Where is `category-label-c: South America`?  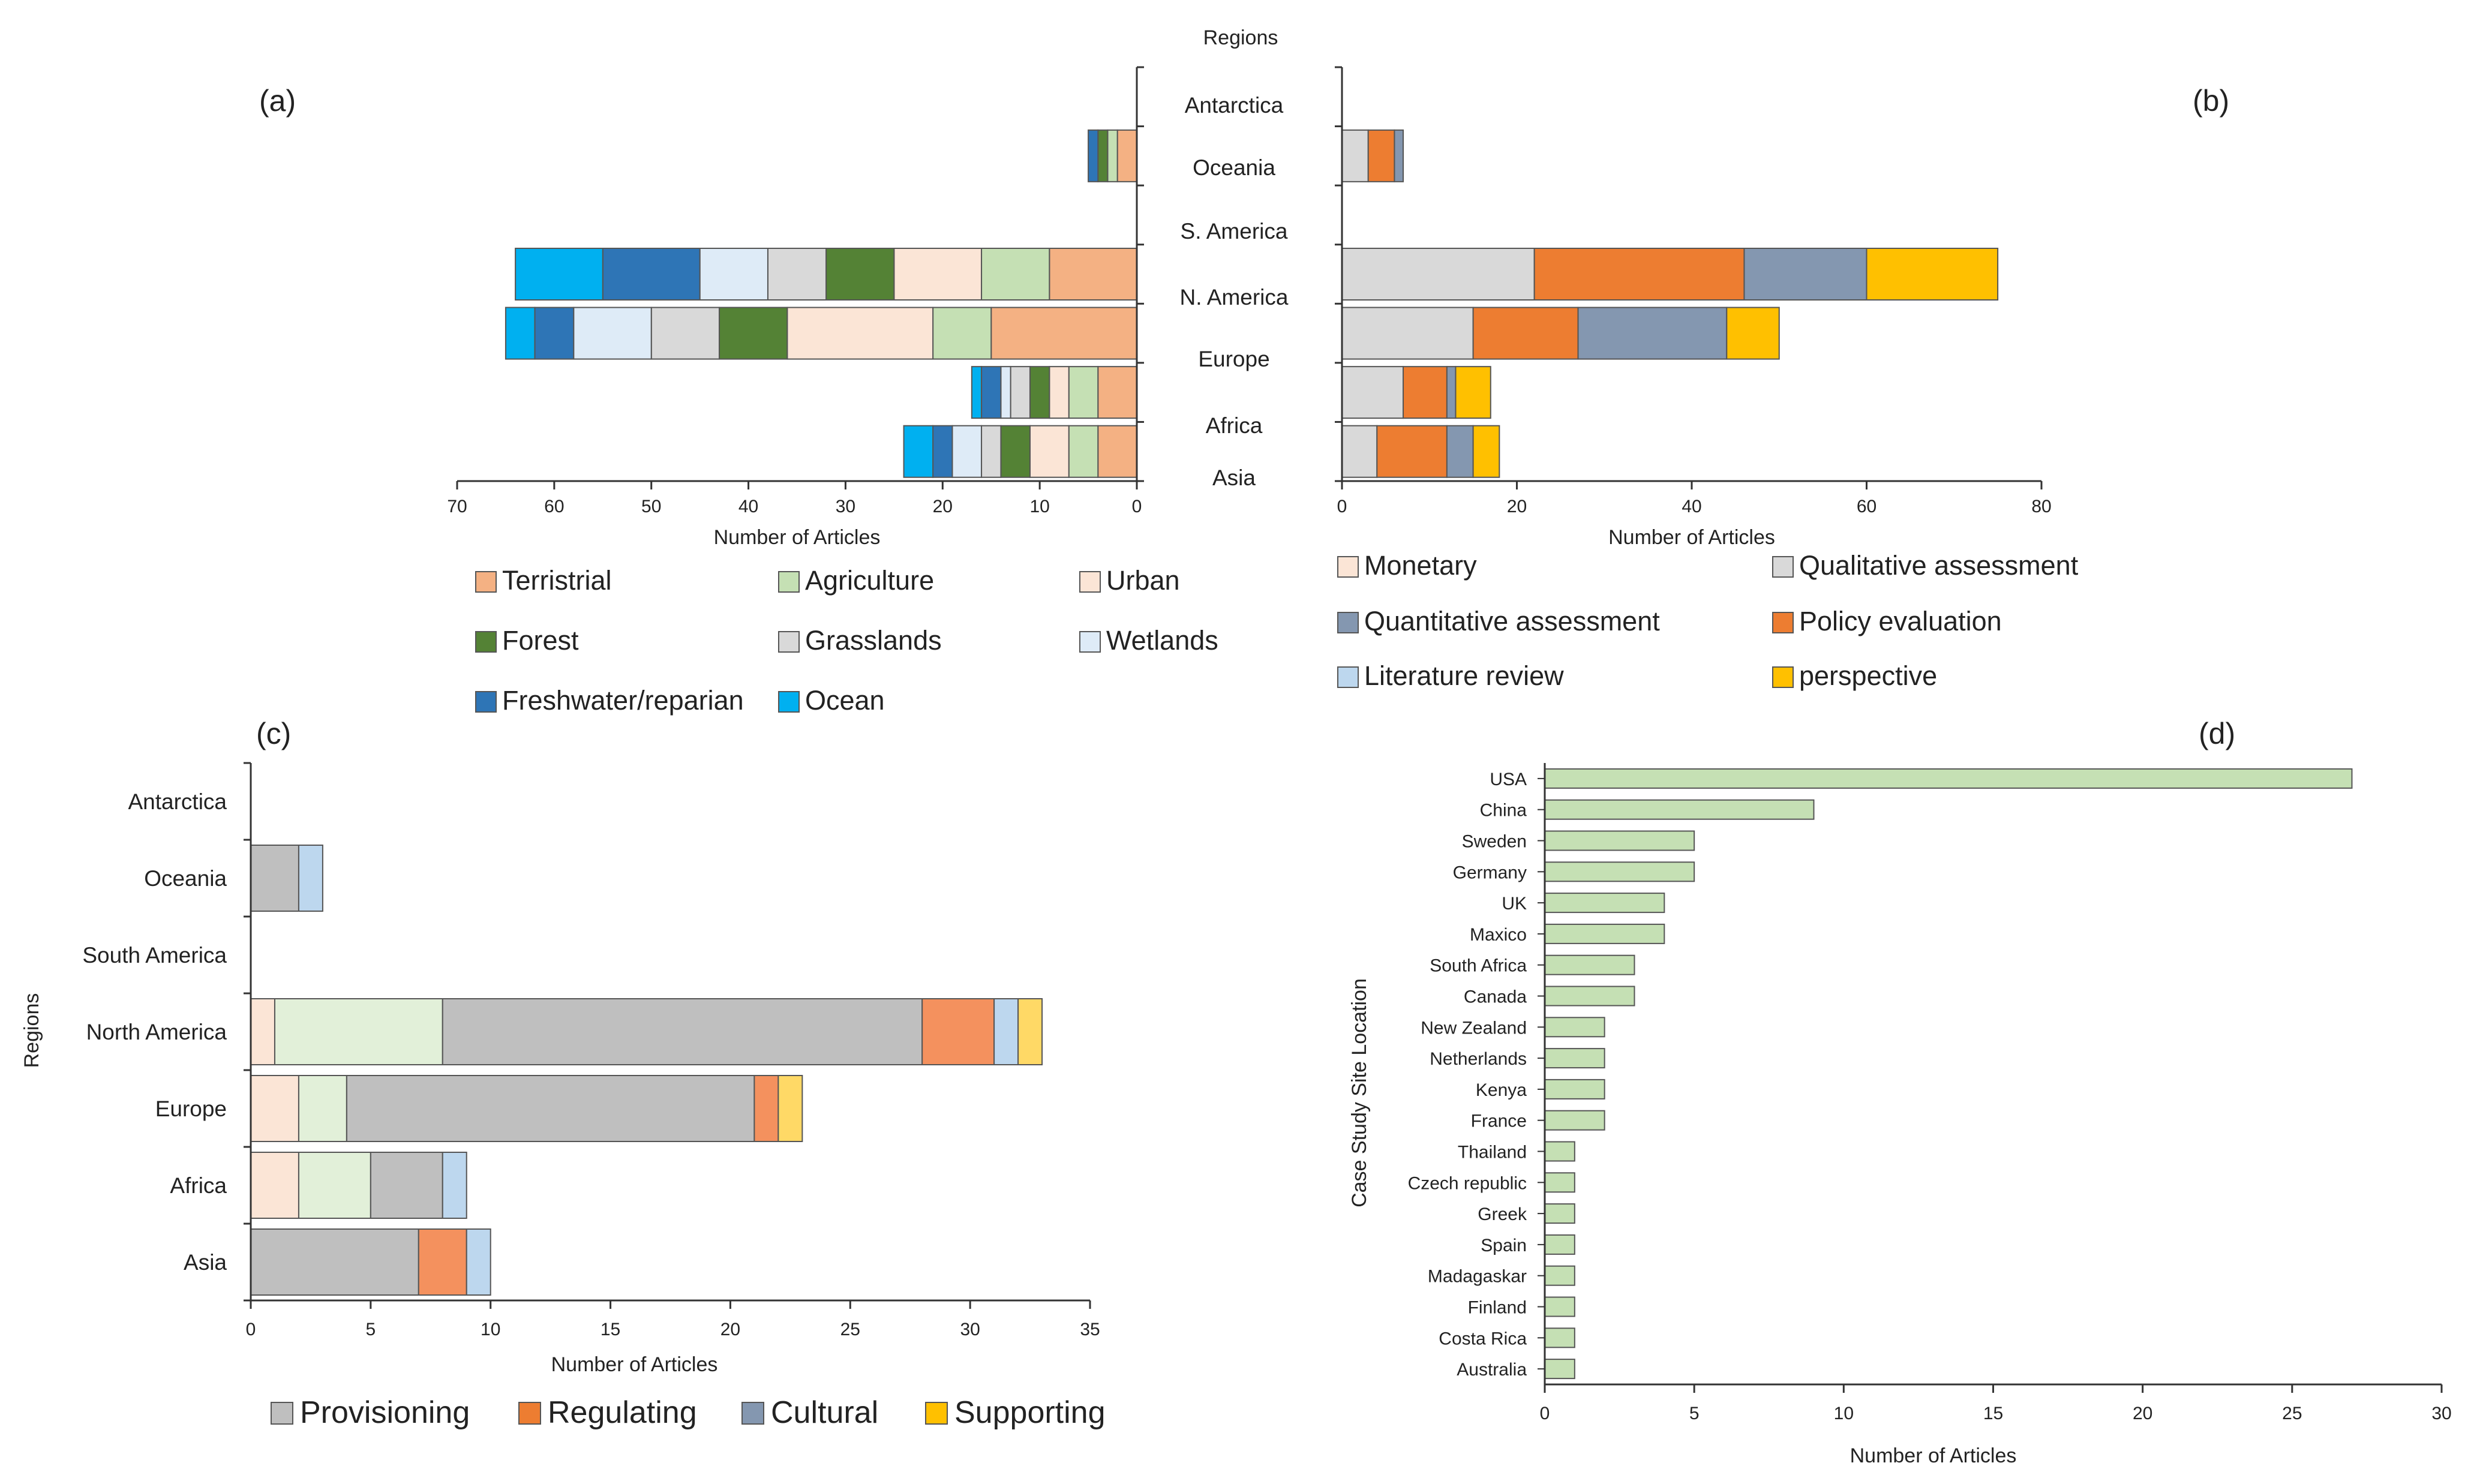 category-label-c: South America is located at coordinates (155, 955).